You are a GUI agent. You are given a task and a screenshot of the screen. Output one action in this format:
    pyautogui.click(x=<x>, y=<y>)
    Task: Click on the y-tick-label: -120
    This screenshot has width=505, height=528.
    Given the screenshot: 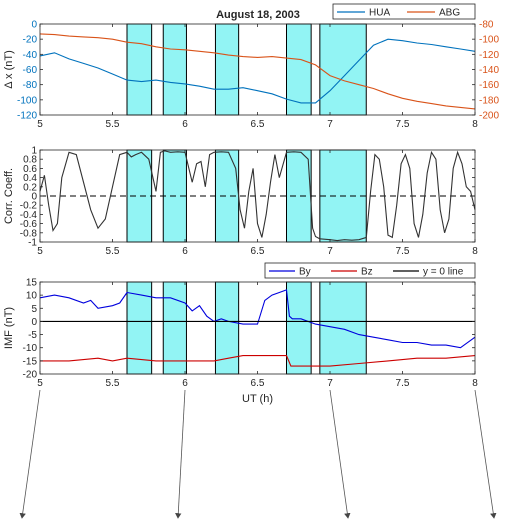 What is the action you would take?
    pyautogui.click(x=27, y=116)
    